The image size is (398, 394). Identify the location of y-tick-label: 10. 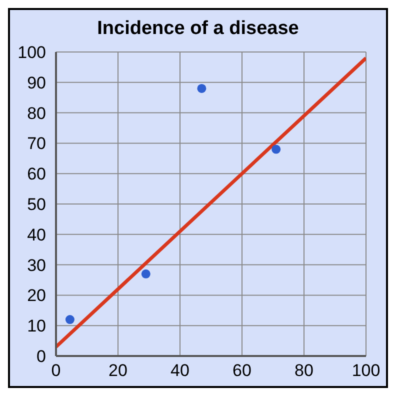
(36, 326).